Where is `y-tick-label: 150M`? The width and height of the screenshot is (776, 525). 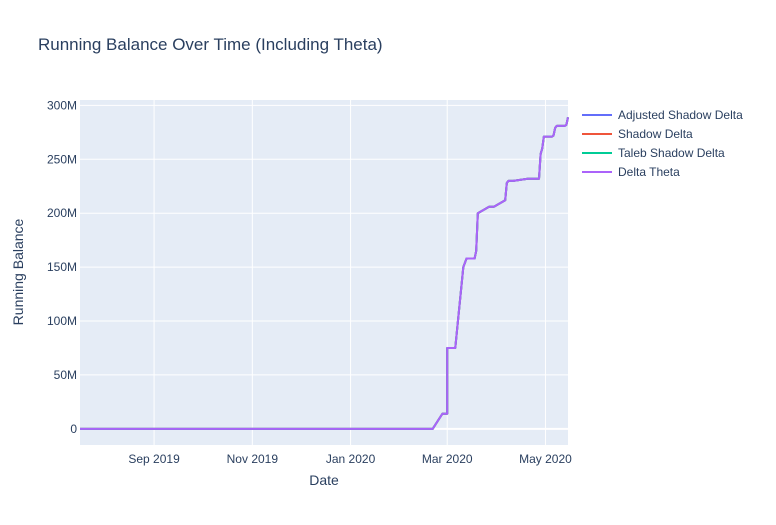
y-tick-label: 150M is located at coordinates (62, 267).